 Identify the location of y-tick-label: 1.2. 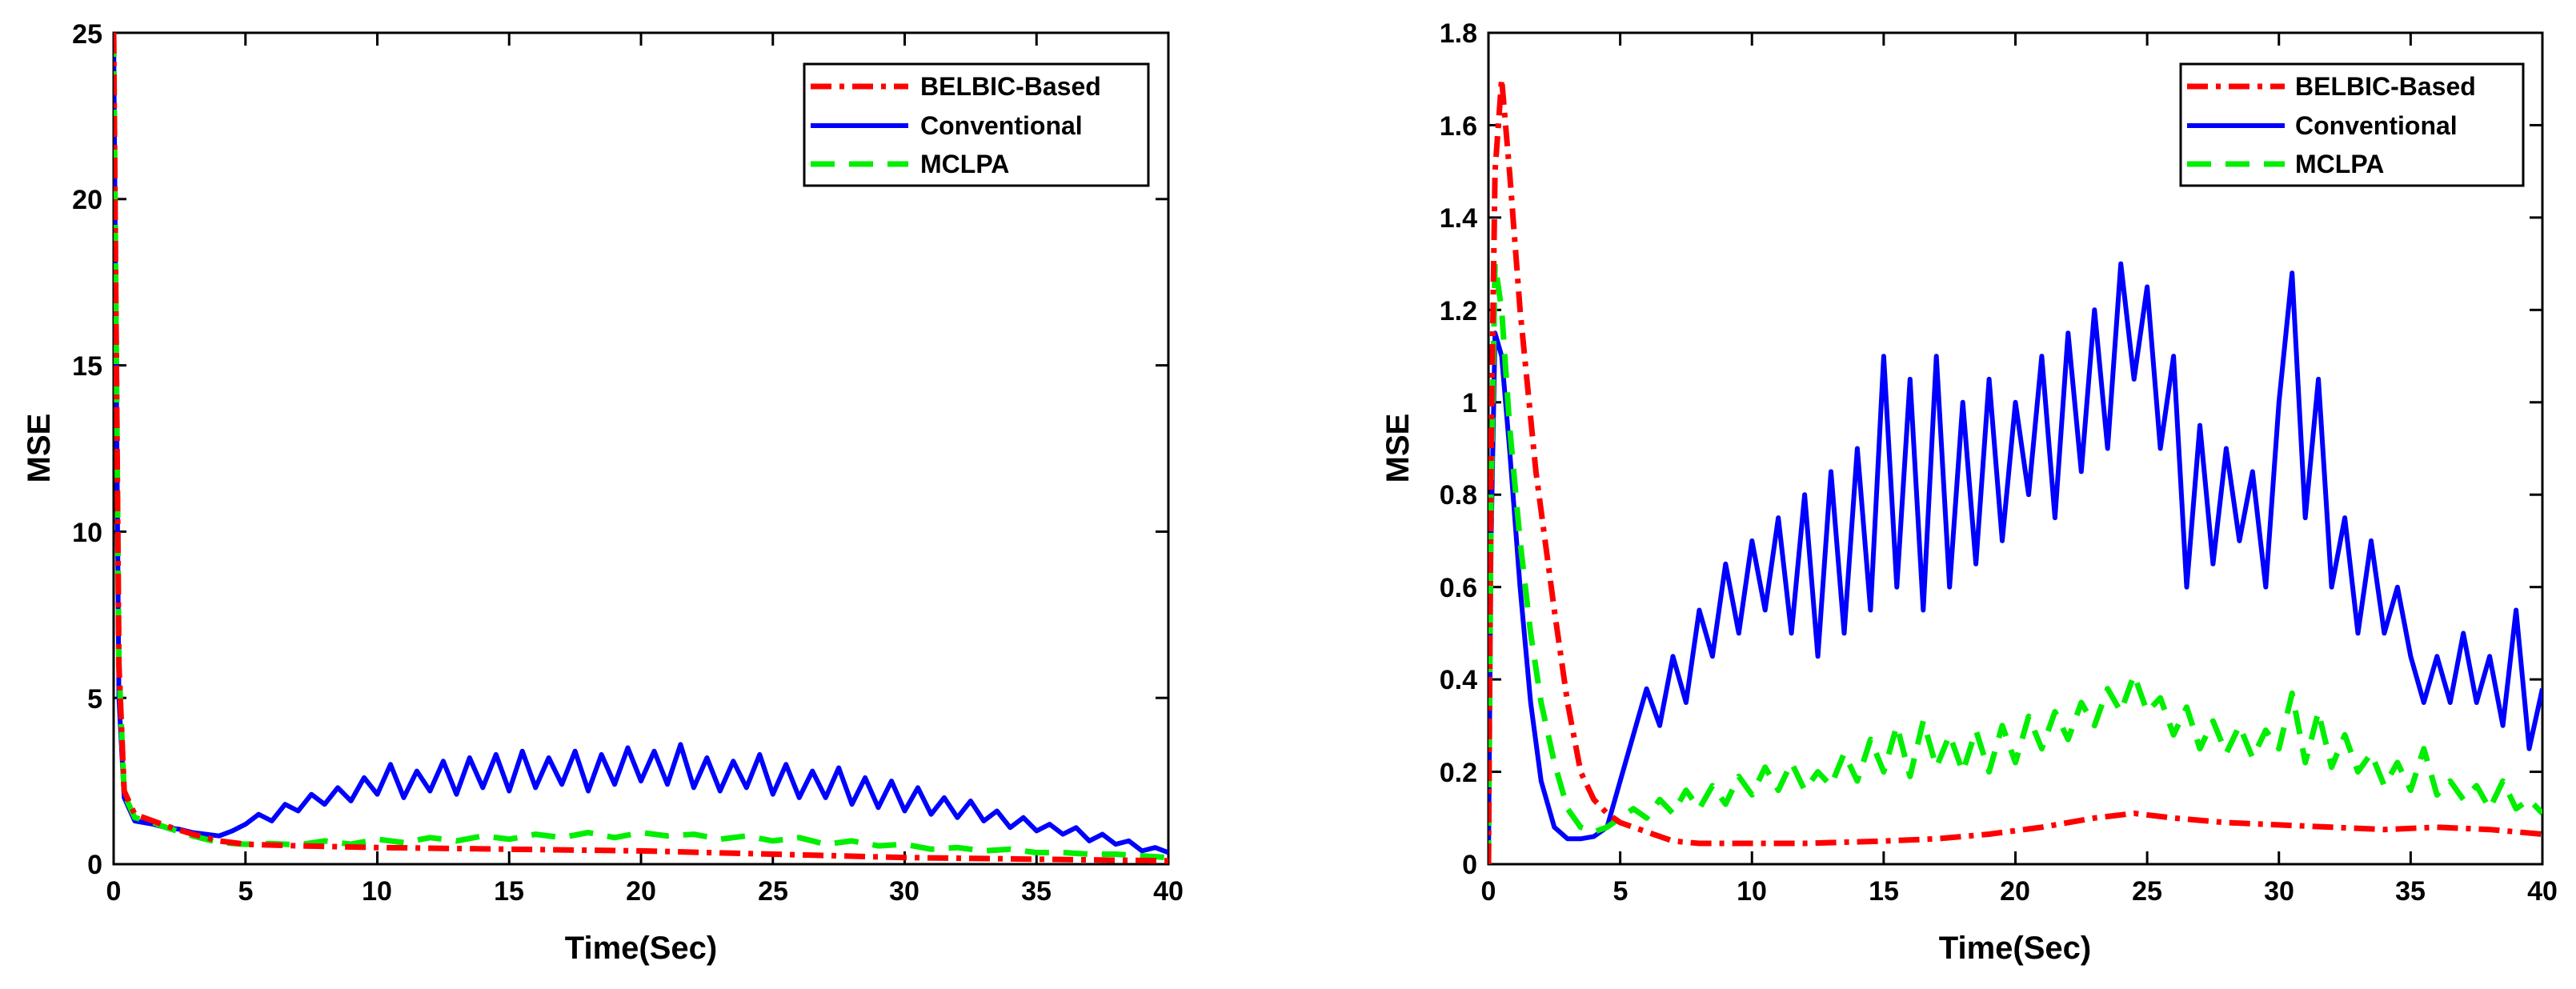
(1458, 311).